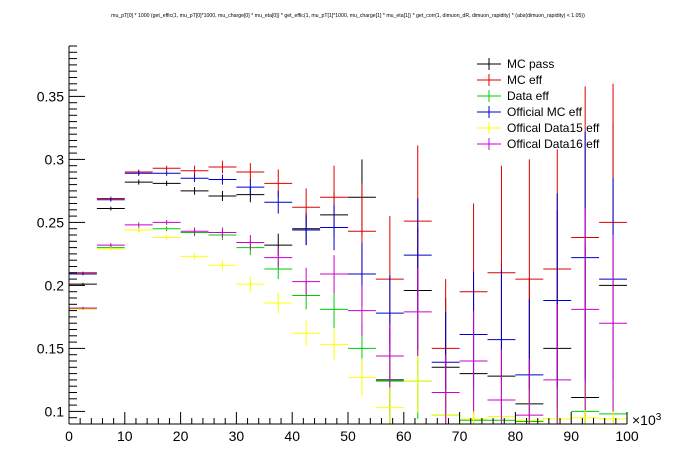 This screenshot has width=696, height=472. Describe the element at coordinates (553, 128) in the screenshot. I see `legend-label: Offical Data15 eff` at that location.